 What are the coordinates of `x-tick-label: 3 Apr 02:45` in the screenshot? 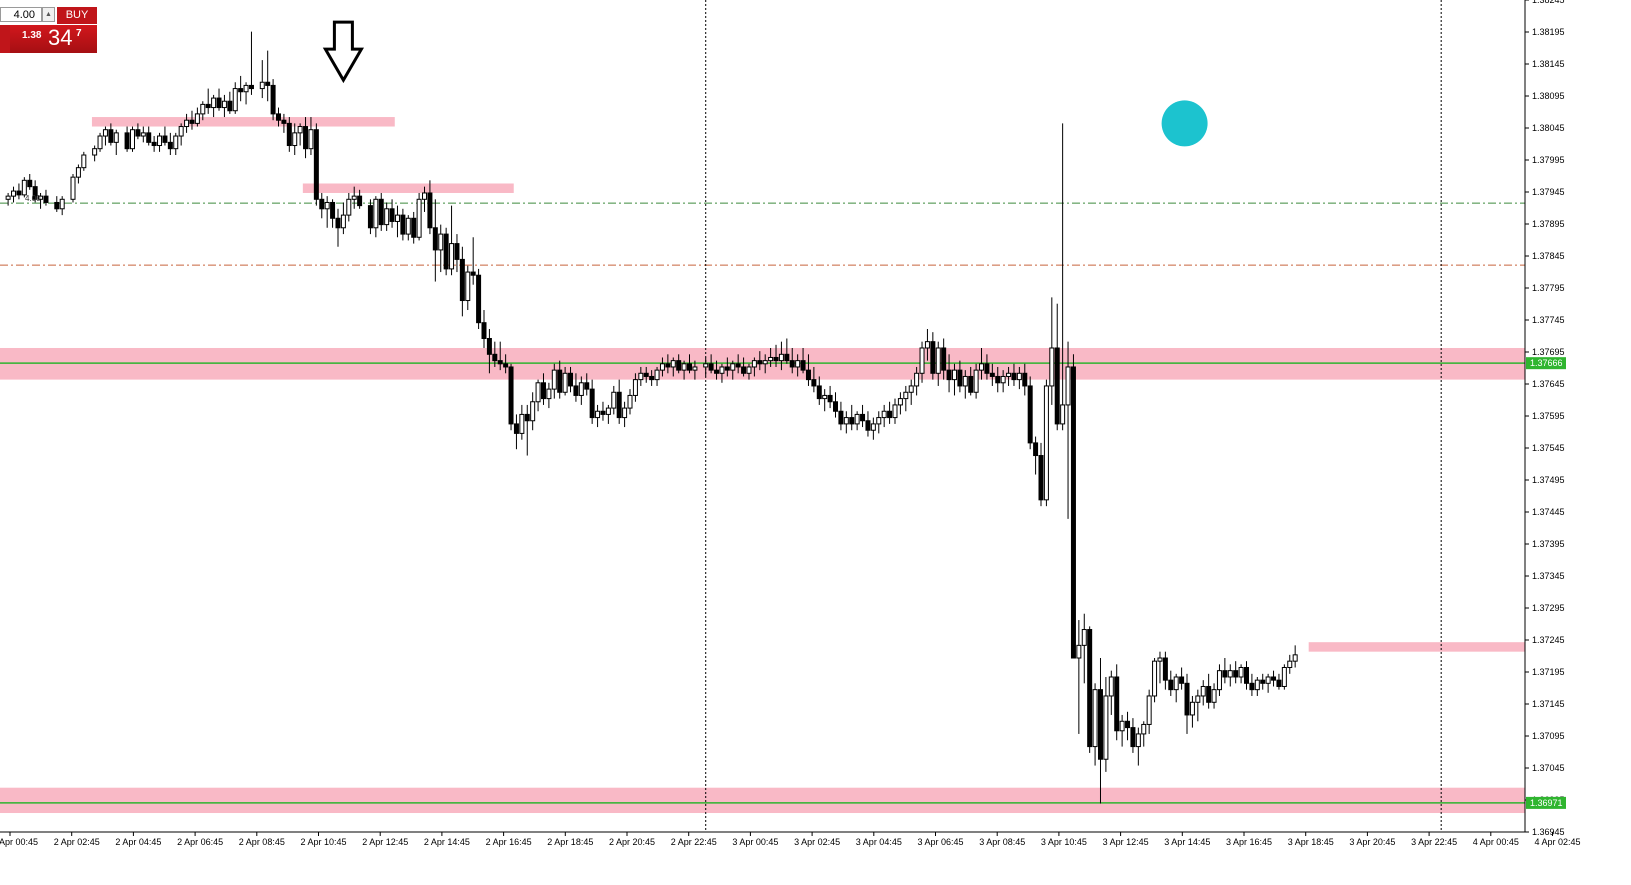 It's located at (817, 842).